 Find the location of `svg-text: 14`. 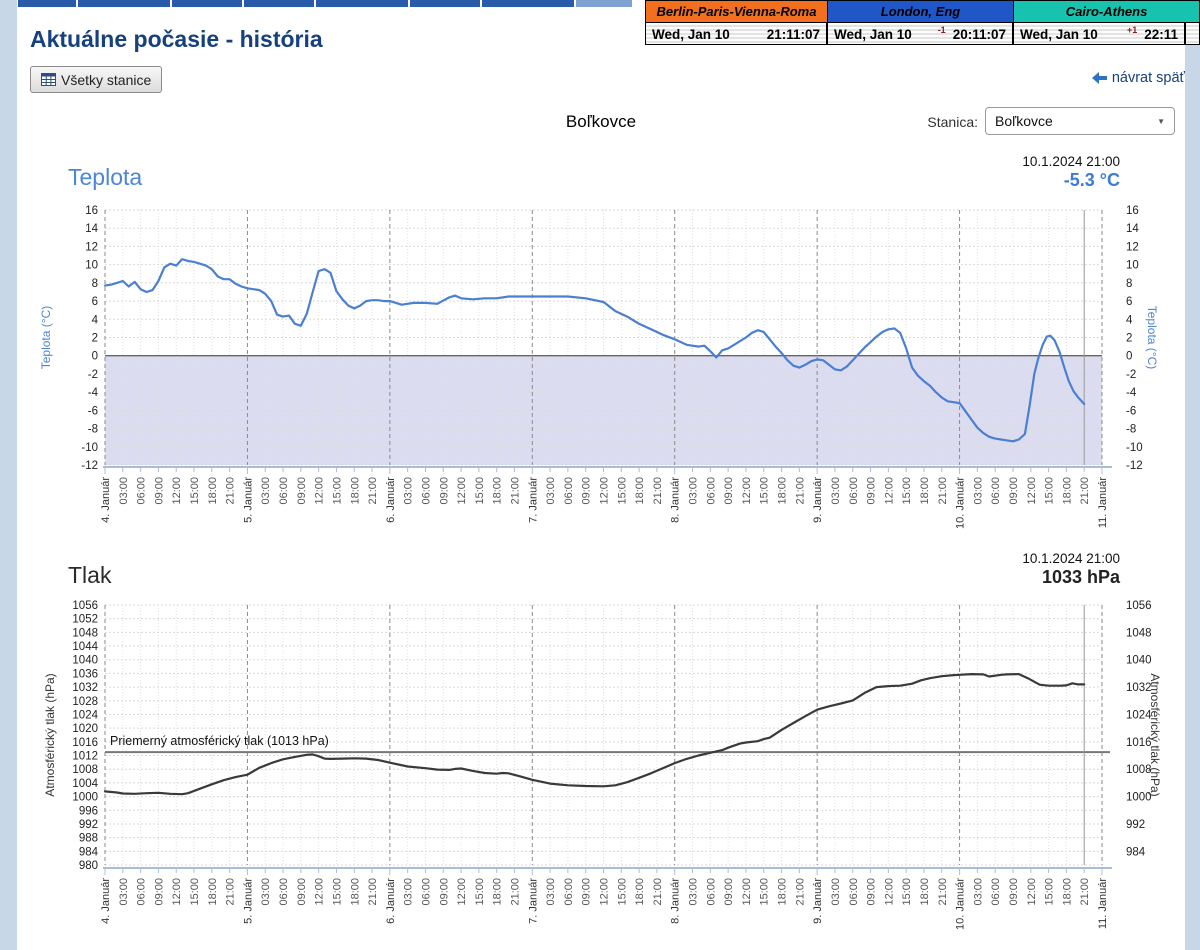

svg-text: 14 is located at coordinates (91, 229).